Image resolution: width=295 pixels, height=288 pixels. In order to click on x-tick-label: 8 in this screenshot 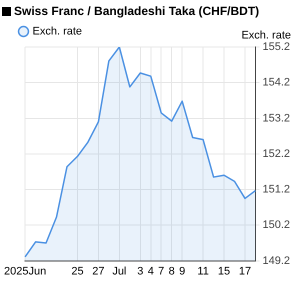, I will do `click(171, 271)`.